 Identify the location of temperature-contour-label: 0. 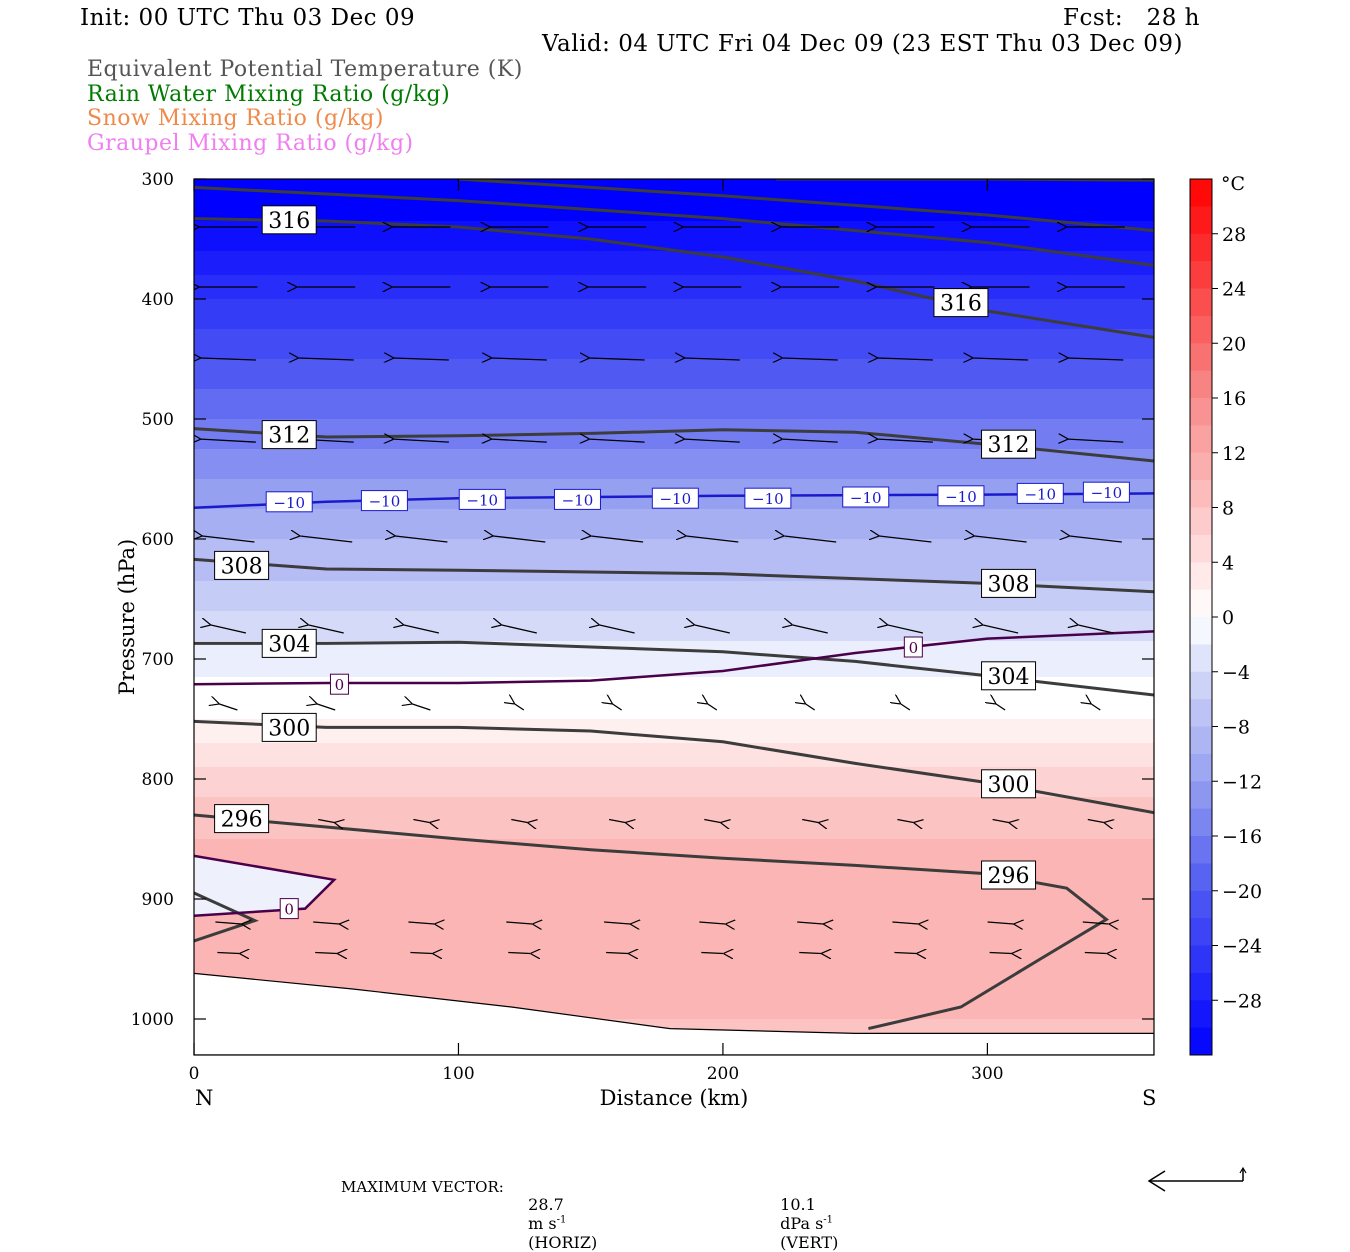
(340, 685).